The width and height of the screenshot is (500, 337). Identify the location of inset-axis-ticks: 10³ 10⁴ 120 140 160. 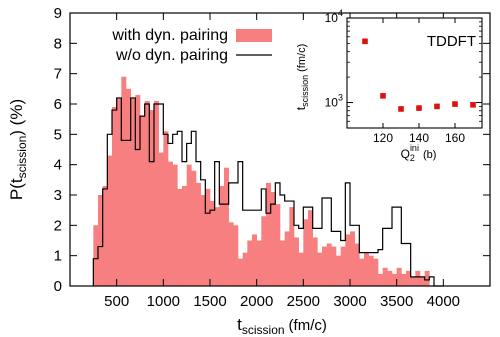
(403, 76).